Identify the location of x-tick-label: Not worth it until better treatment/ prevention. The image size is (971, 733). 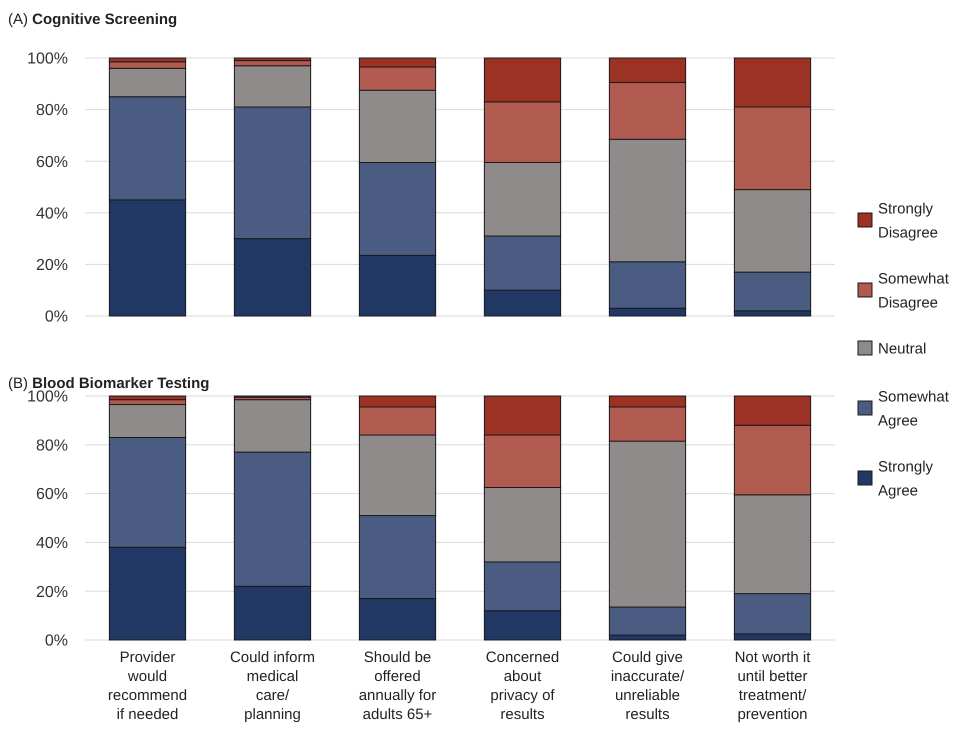
(773, 686).